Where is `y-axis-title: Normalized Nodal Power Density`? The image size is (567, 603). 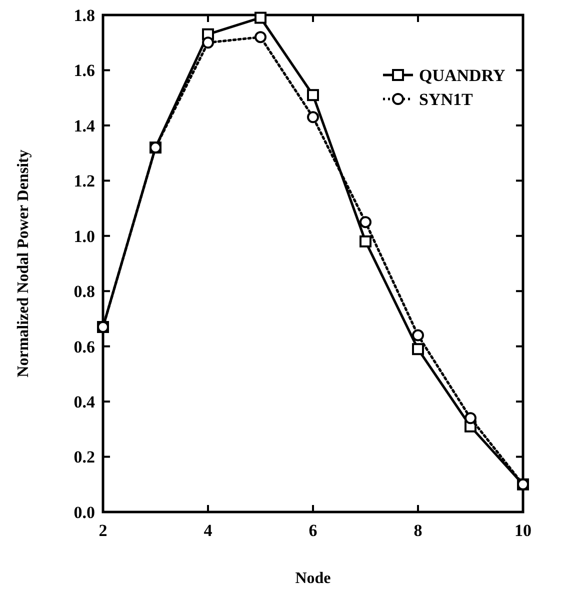 y-axis-title: Normalized Nodal Power Density is located at coordinates (23, 264).